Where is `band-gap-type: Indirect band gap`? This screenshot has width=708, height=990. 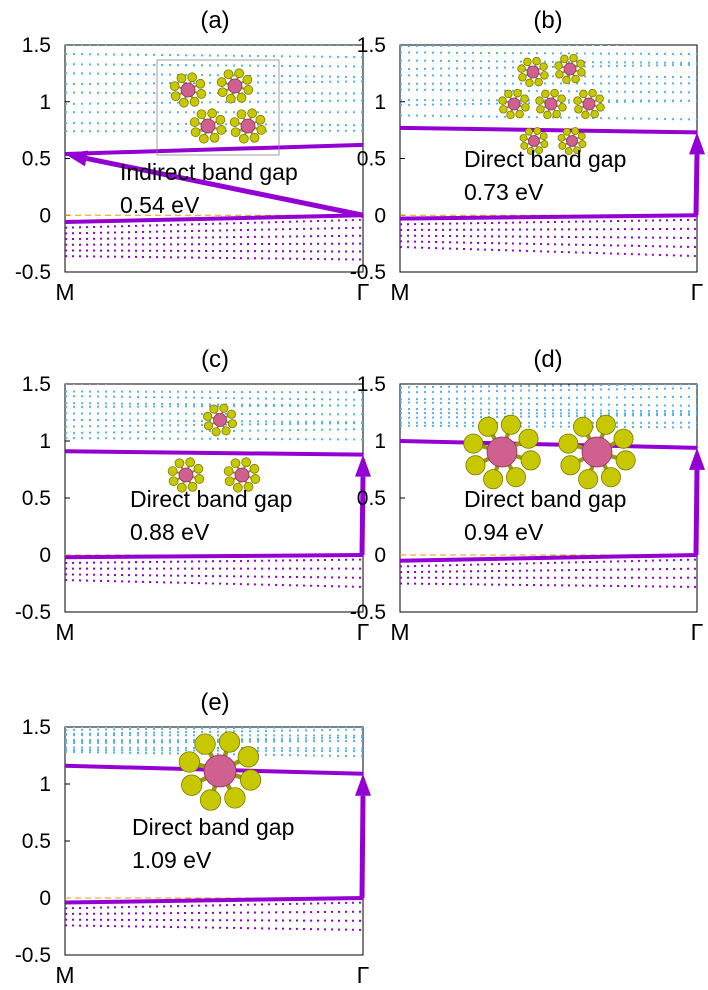 band-gap-type: Indirect band gap is located at coordinates (209, 172).